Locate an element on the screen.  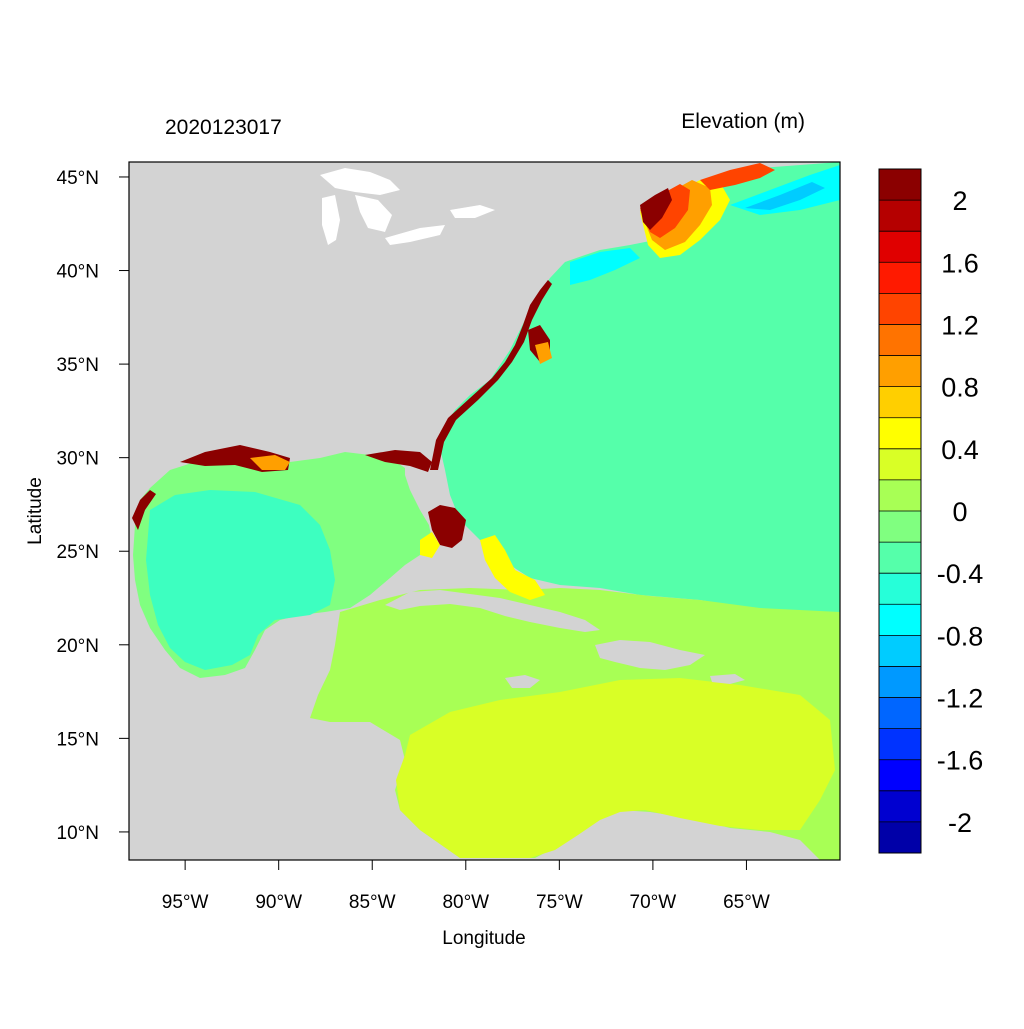
nova-scotia-negative is located at coordinates (785, 190).